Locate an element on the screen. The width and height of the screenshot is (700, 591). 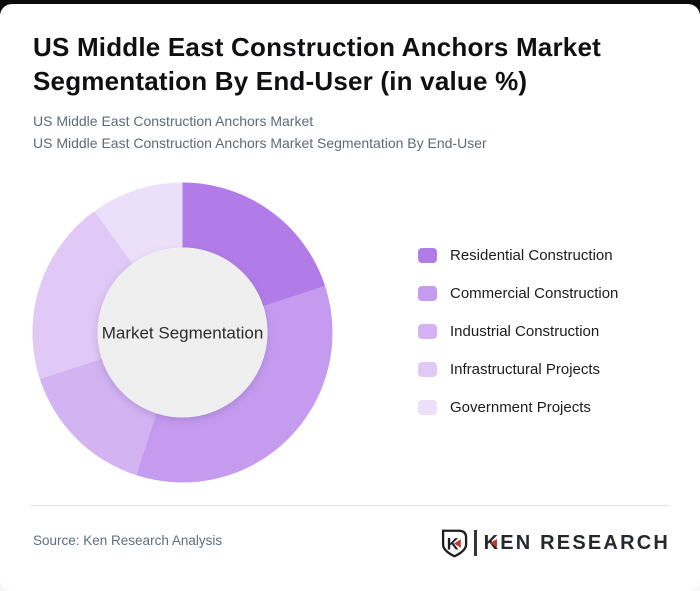
legend-item-commercial-construction: Commercial Construction is located at coordinates (518, 293).